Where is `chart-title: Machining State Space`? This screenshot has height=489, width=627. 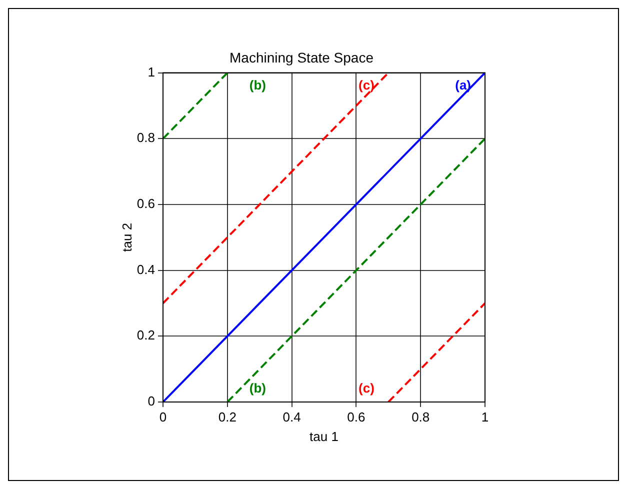
chart-title: Machining State Space is located at coordinates (302, 57).